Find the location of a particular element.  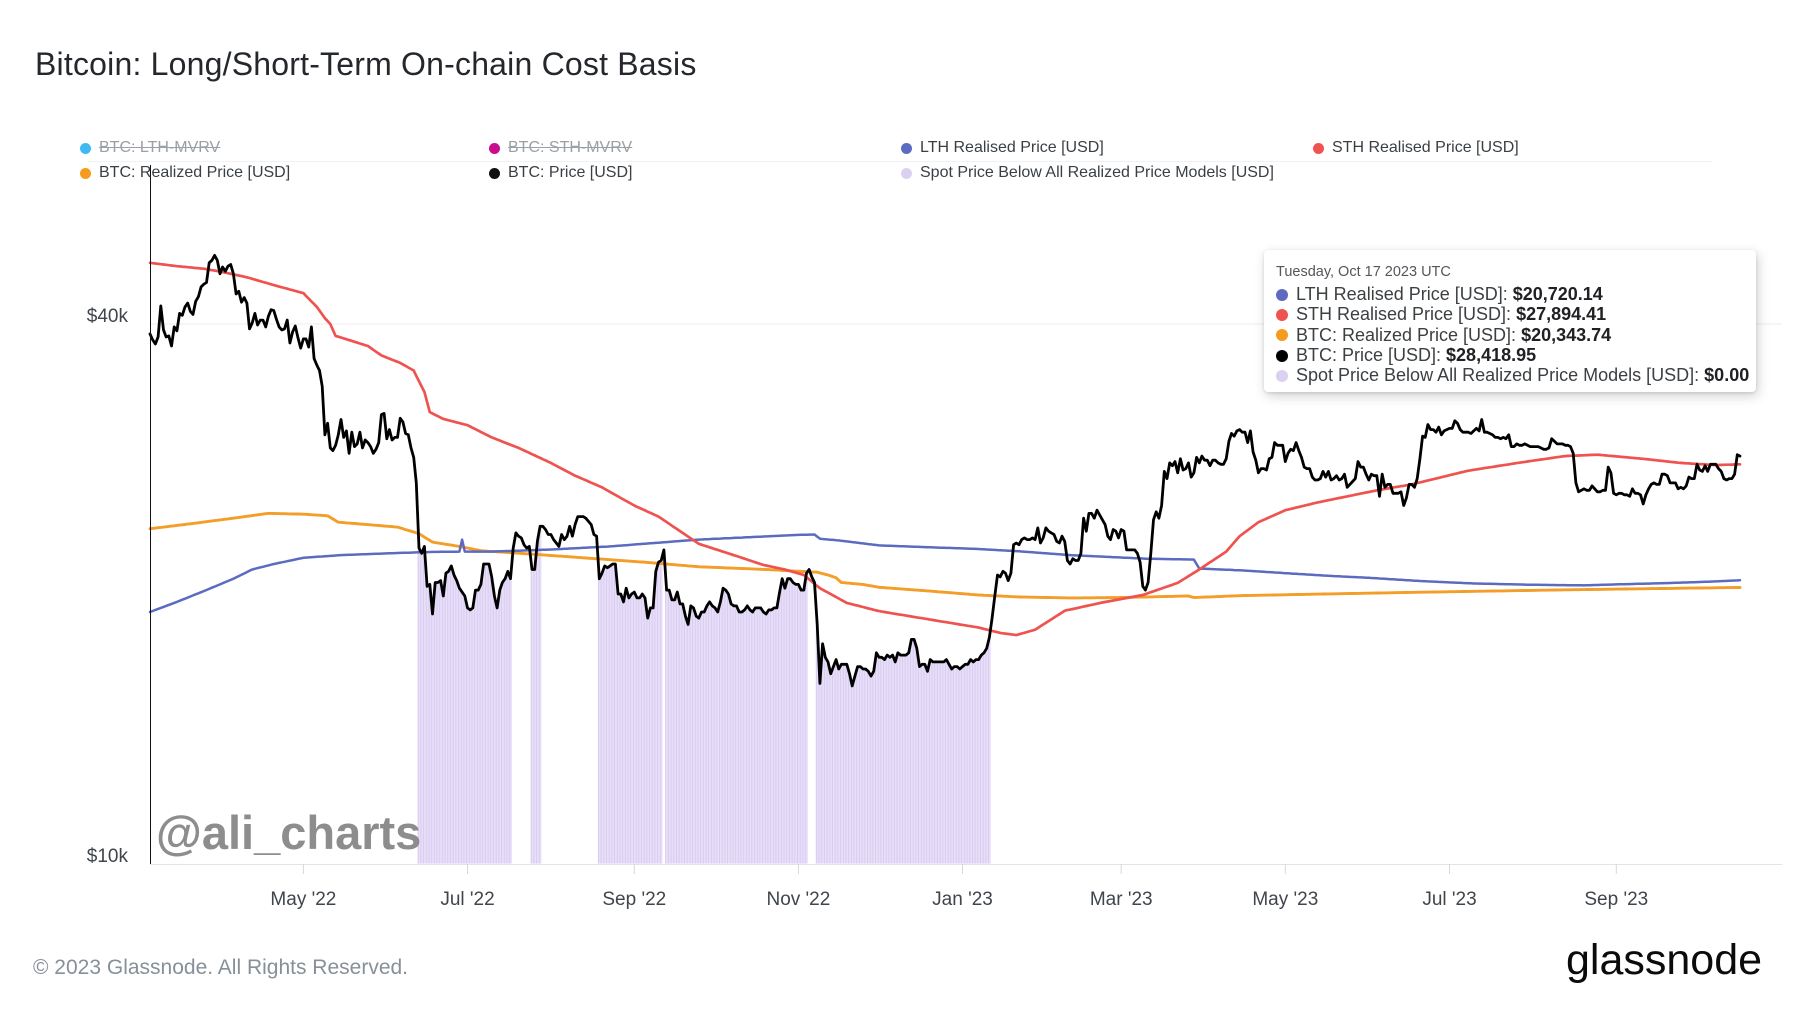

svg-text: Jul '23 is located at coordinates (1449, 899).